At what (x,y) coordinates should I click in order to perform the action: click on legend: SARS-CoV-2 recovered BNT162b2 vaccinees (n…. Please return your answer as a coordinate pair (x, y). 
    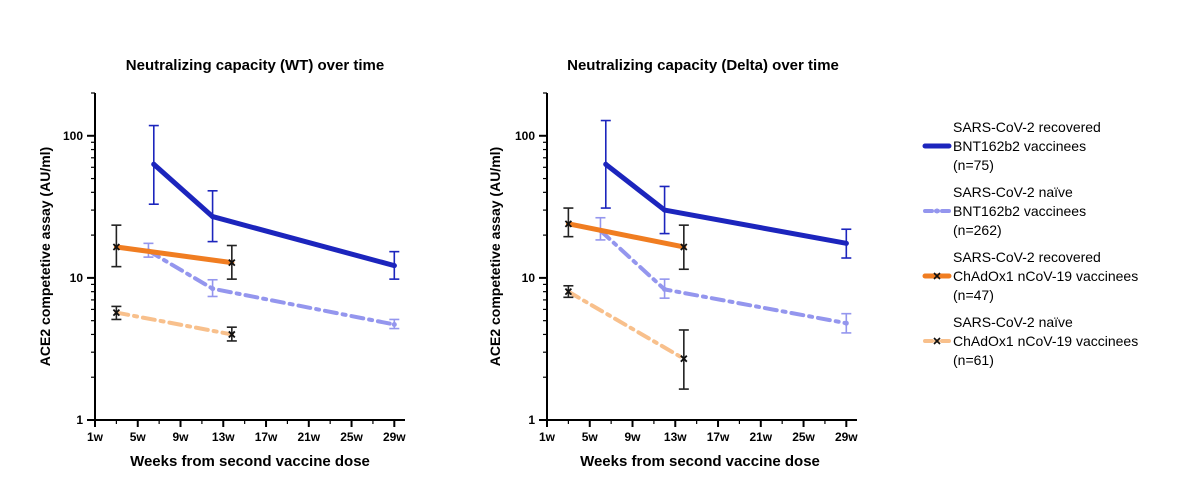
    Looking at the image, I should click on (1030, 243).